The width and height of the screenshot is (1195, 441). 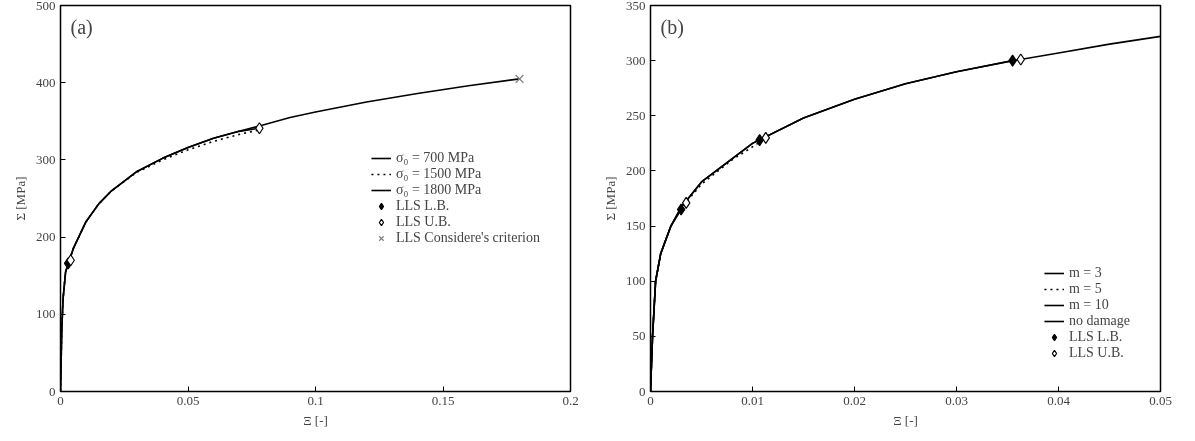 I want to click on x-tick-label: 0.03, so click(x=956, y=400).